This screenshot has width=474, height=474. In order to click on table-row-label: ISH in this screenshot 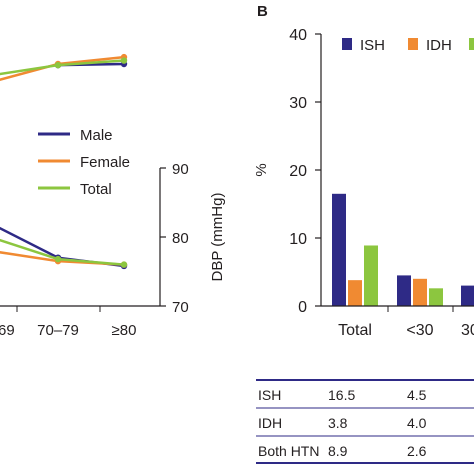, I will do `click(269, 395)`.